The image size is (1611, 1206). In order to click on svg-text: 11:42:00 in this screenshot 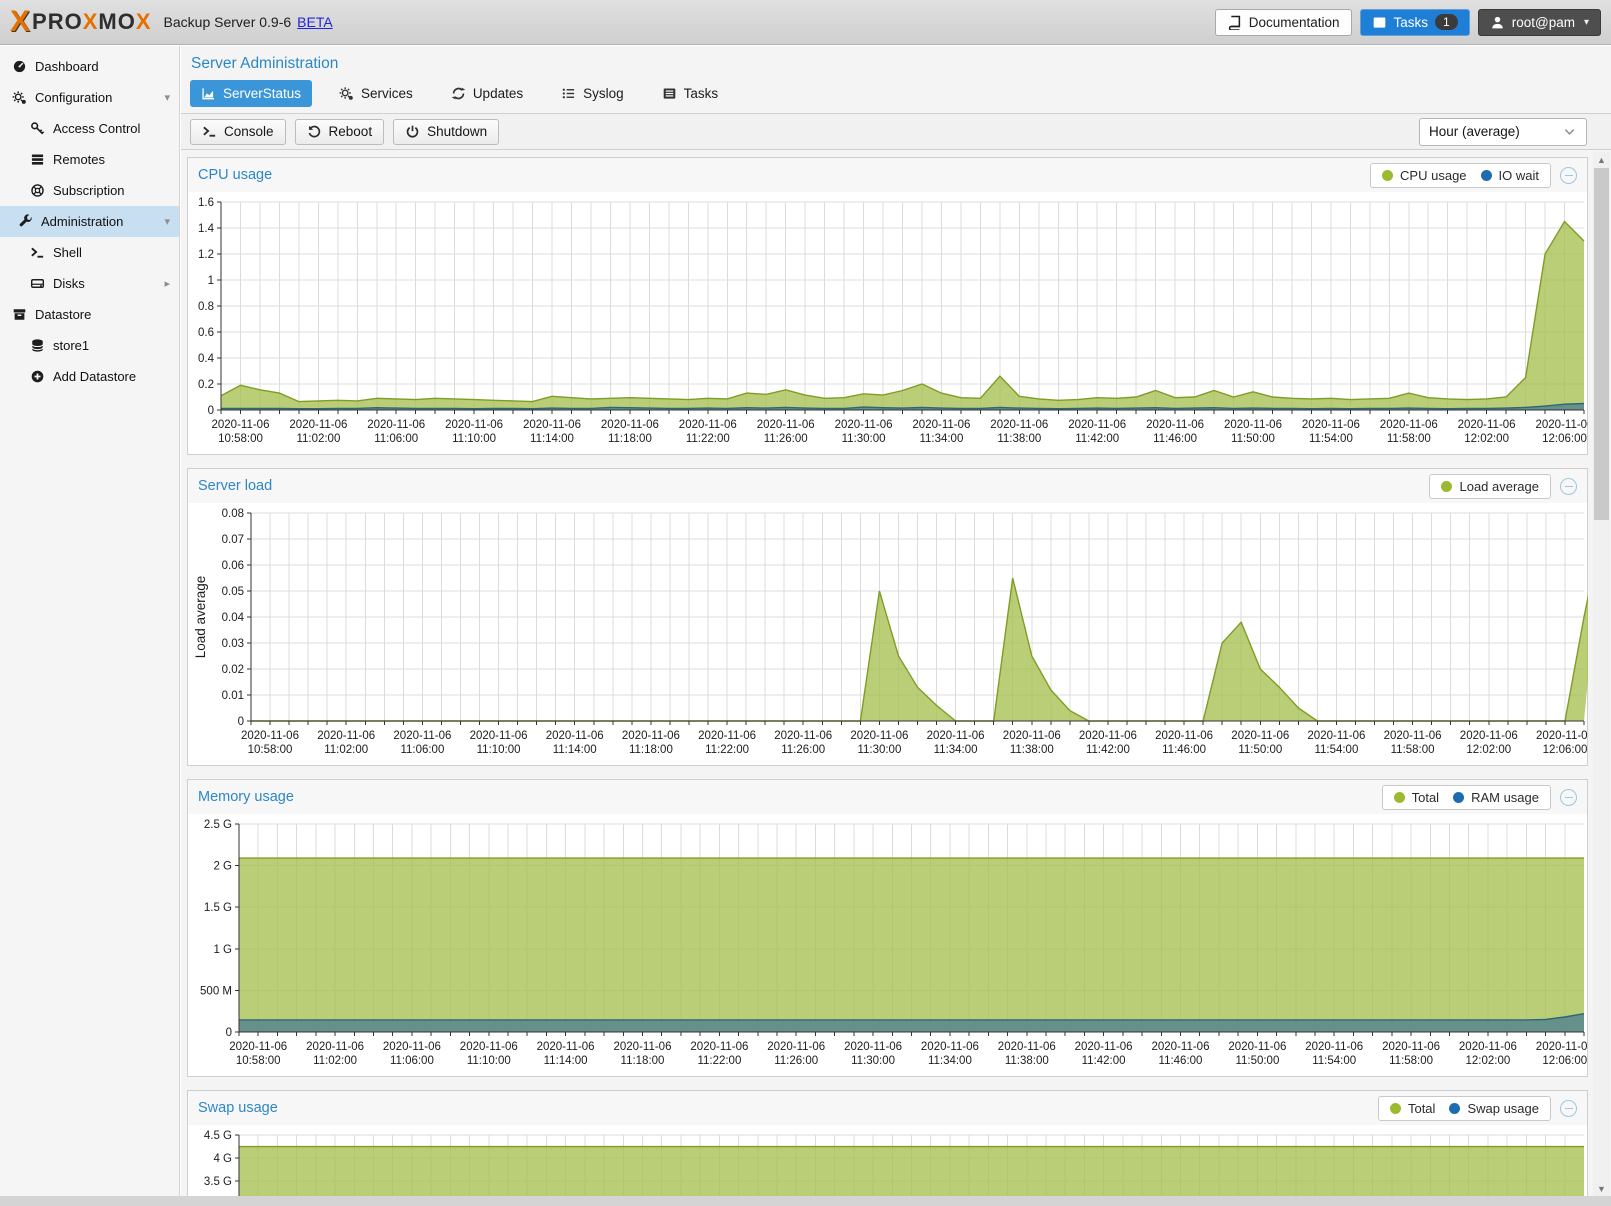, I will do `click(1108, 749)`.